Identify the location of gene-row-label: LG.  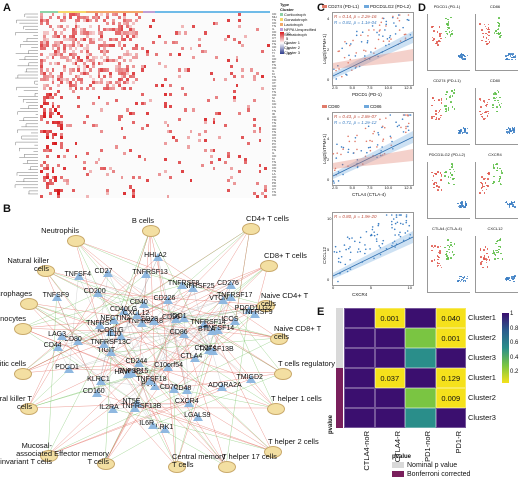
(274, 108).